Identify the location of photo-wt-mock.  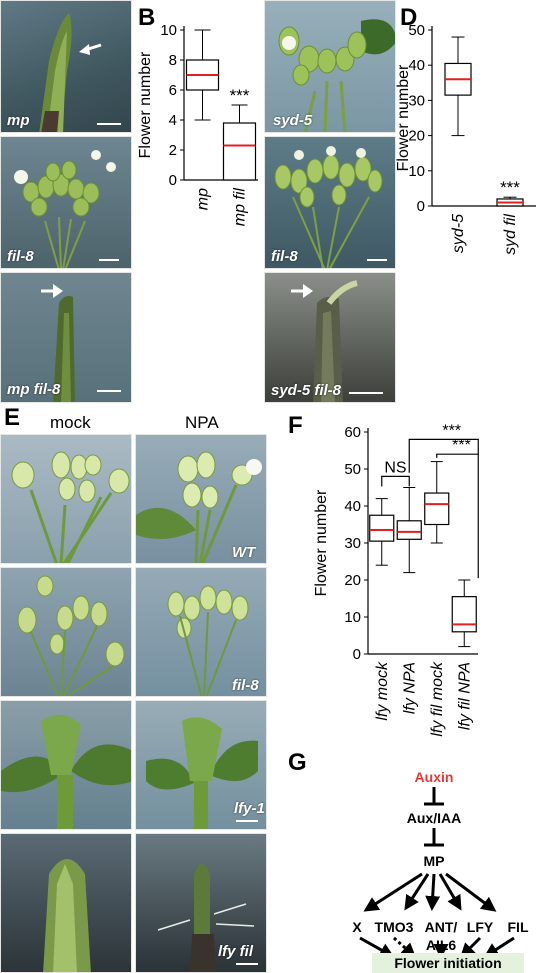
(66, 499).